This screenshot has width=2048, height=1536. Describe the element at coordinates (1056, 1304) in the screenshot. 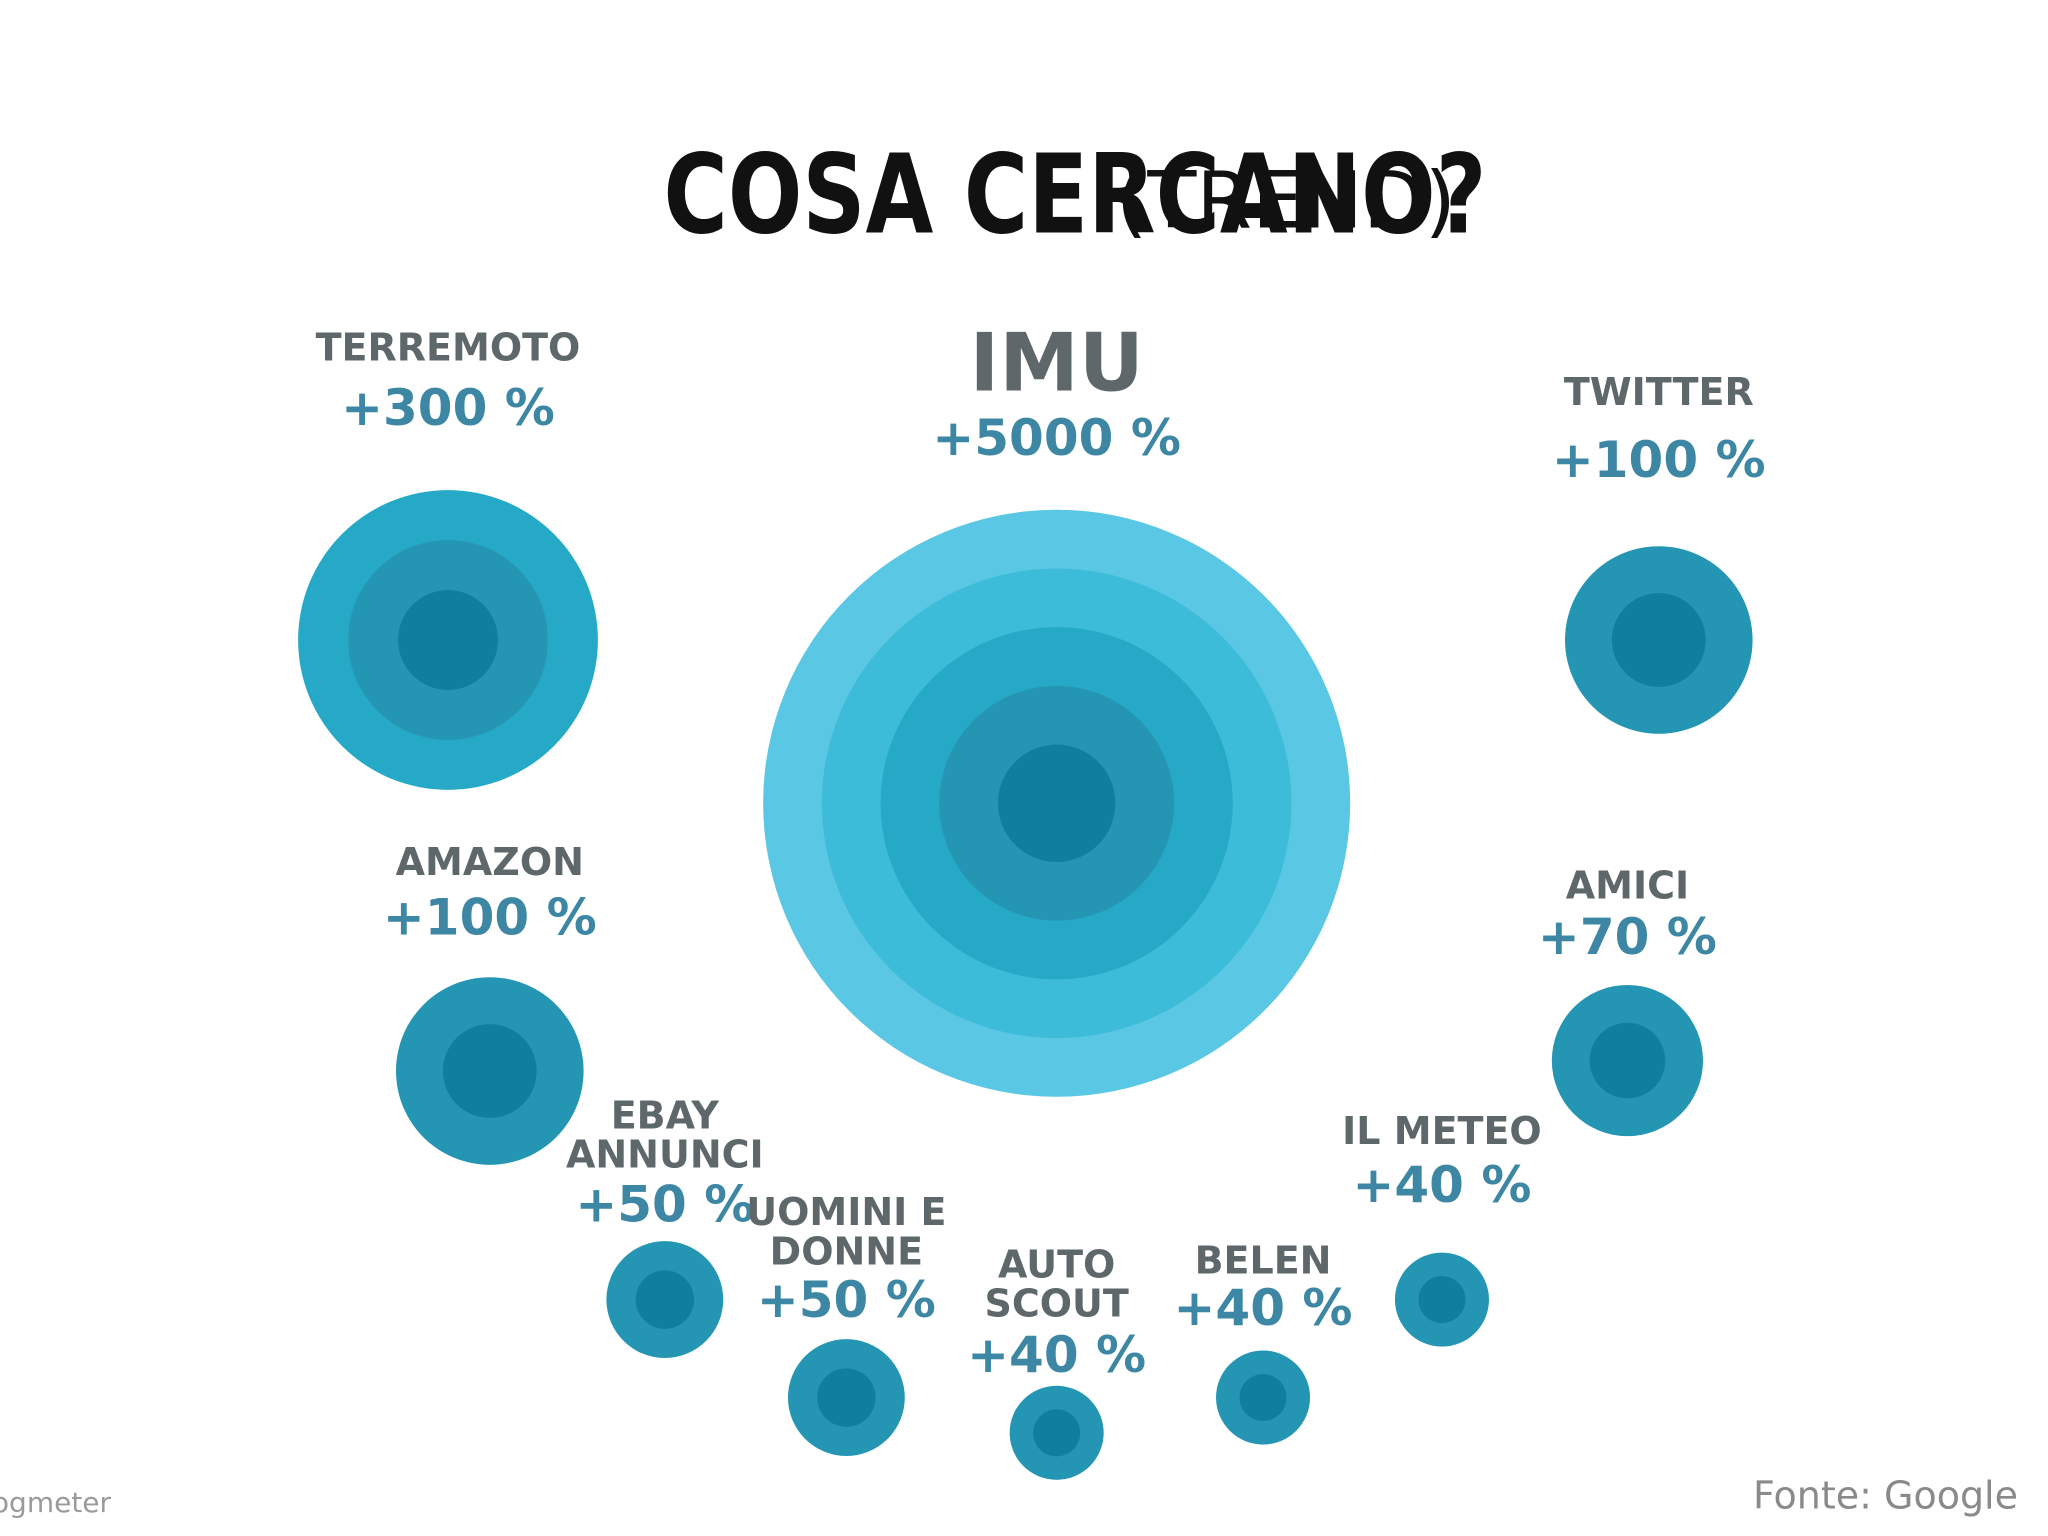

I see `bubble-label: SCOUT` at that location.